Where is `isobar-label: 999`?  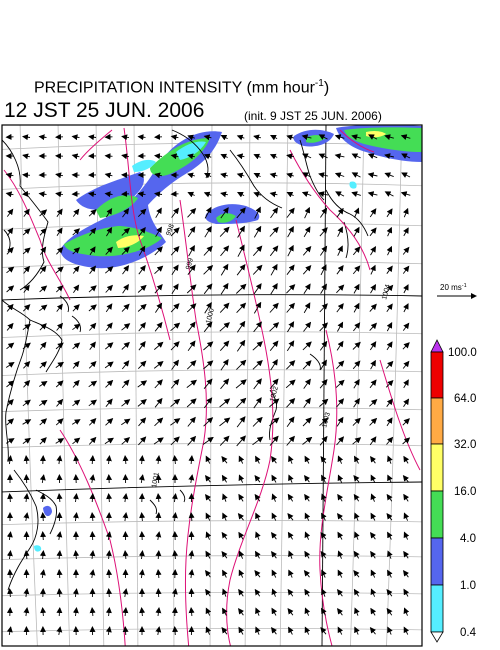 isobar-label: 999 is located at coordinates (190, 263).